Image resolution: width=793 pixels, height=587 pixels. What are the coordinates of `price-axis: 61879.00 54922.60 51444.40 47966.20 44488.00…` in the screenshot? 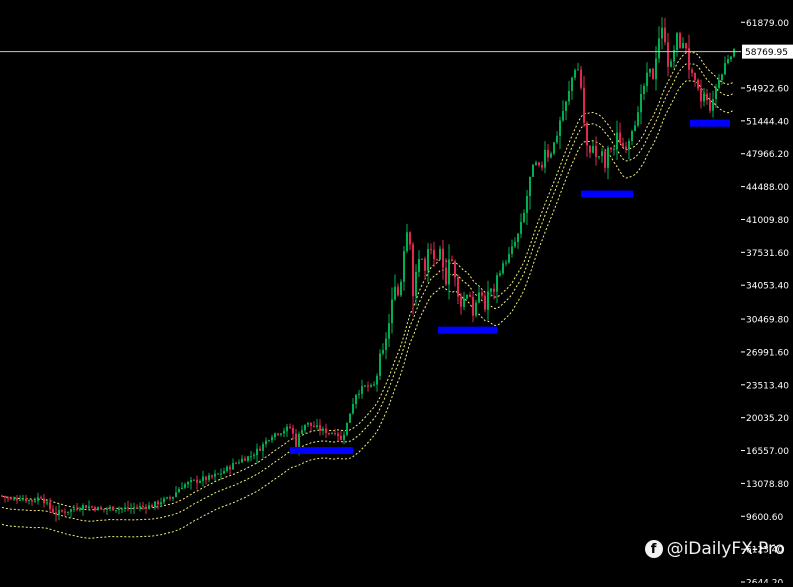 It's located at (767, 303).